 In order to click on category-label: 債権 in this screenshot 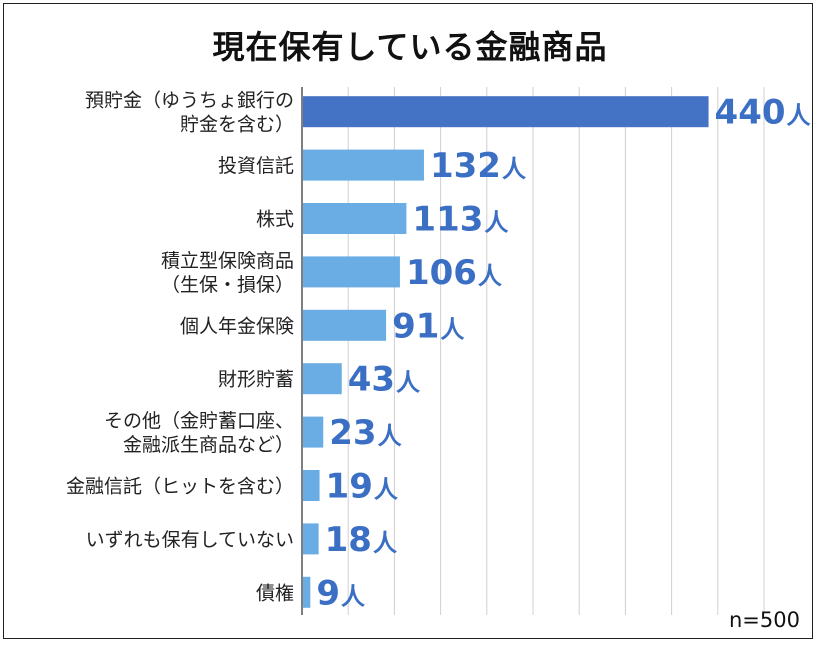, I will do `click(275, 593)`.